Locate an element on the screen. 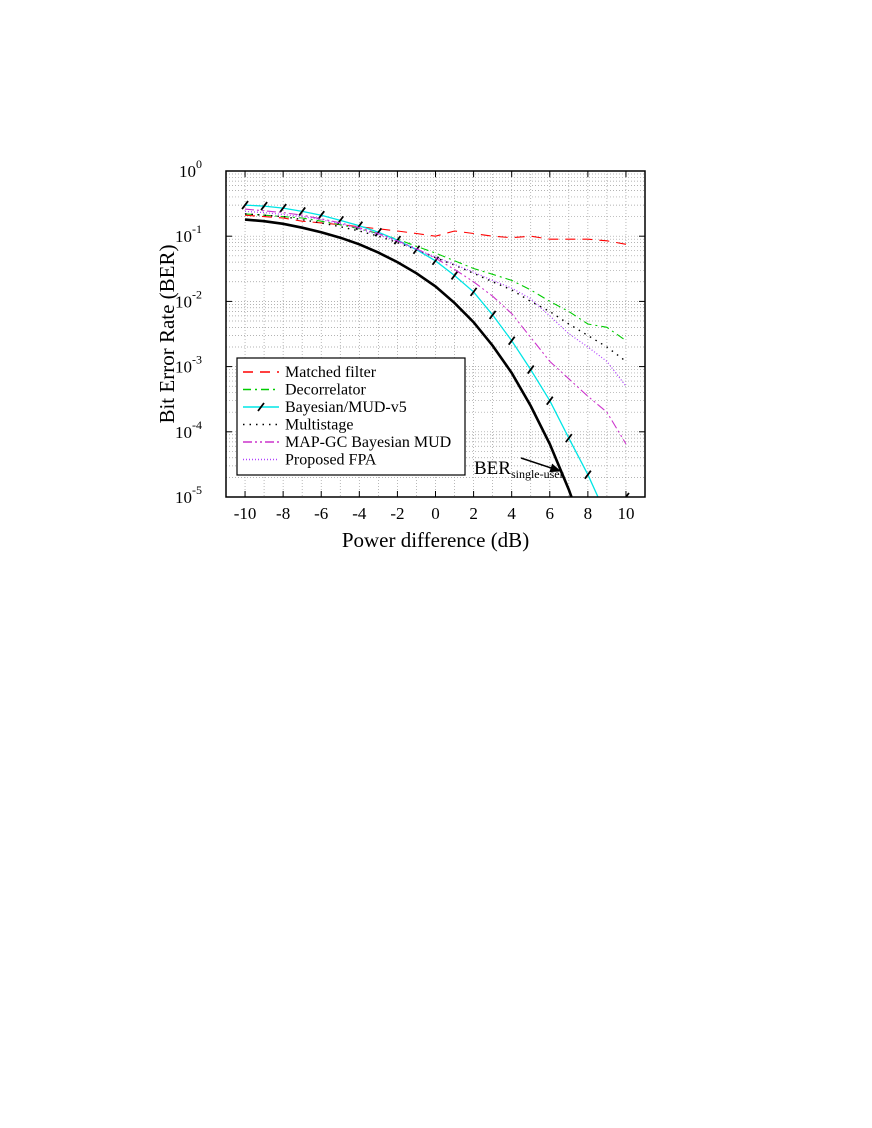 This screenshot has height=1128, width=872. annotation-label: BERsingle-user is located at coordinates (519, 469).